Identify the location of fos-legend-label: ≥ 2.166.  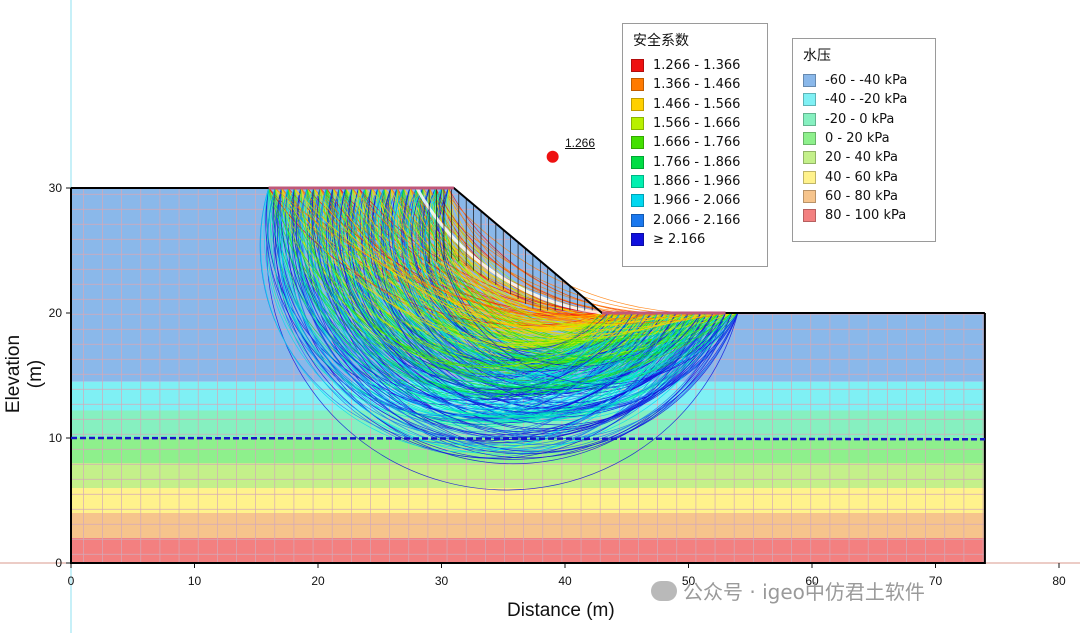
(679, 239).